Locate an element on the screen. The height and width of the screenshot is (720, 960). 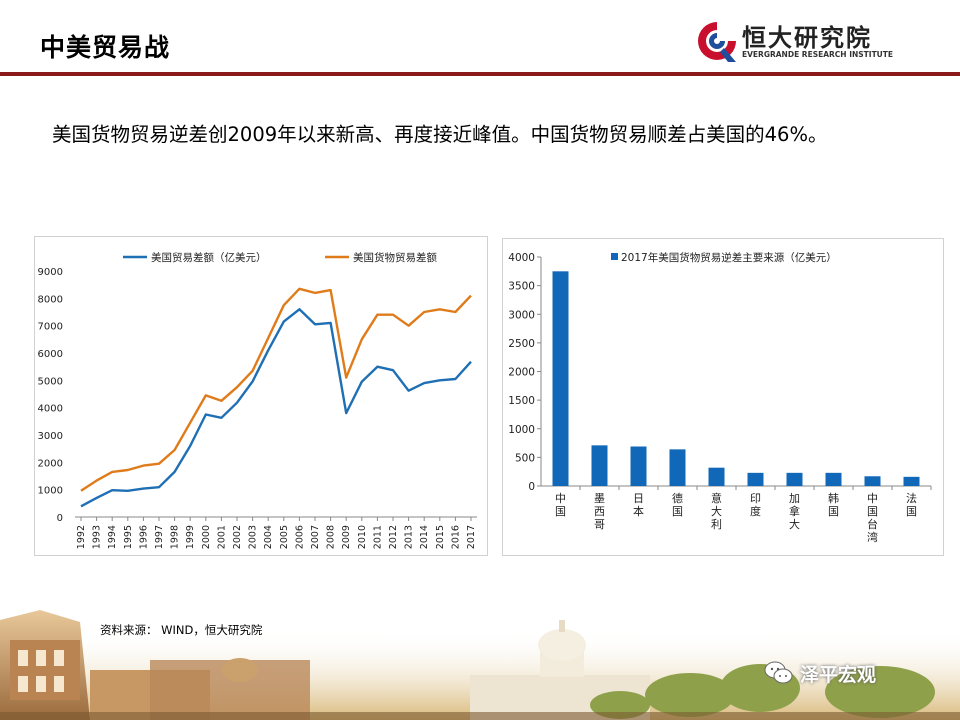
bar-y-tick-label: 3000 is located at coordinates (521, 315).